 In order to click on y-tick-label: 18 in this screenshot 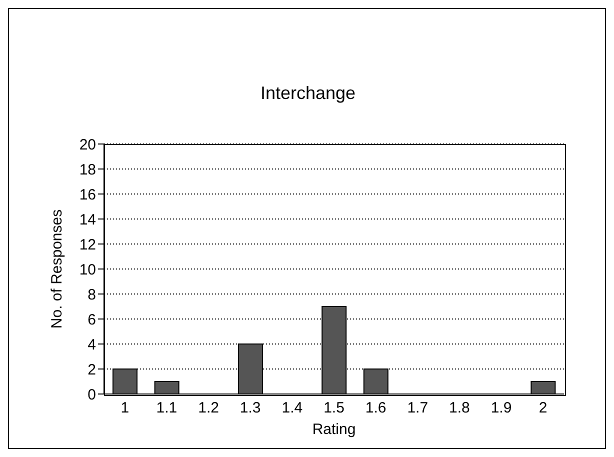, I will do `click(87, 169)`.